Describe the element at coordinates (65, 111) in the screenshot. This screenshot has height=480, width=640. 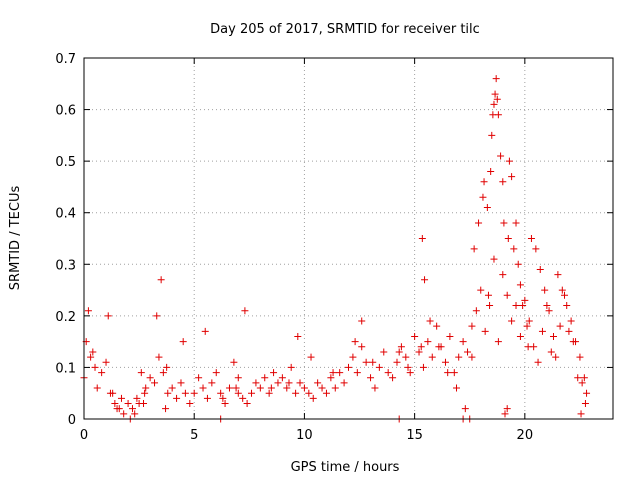
I see `y-tick-label: 0.6` at that location.